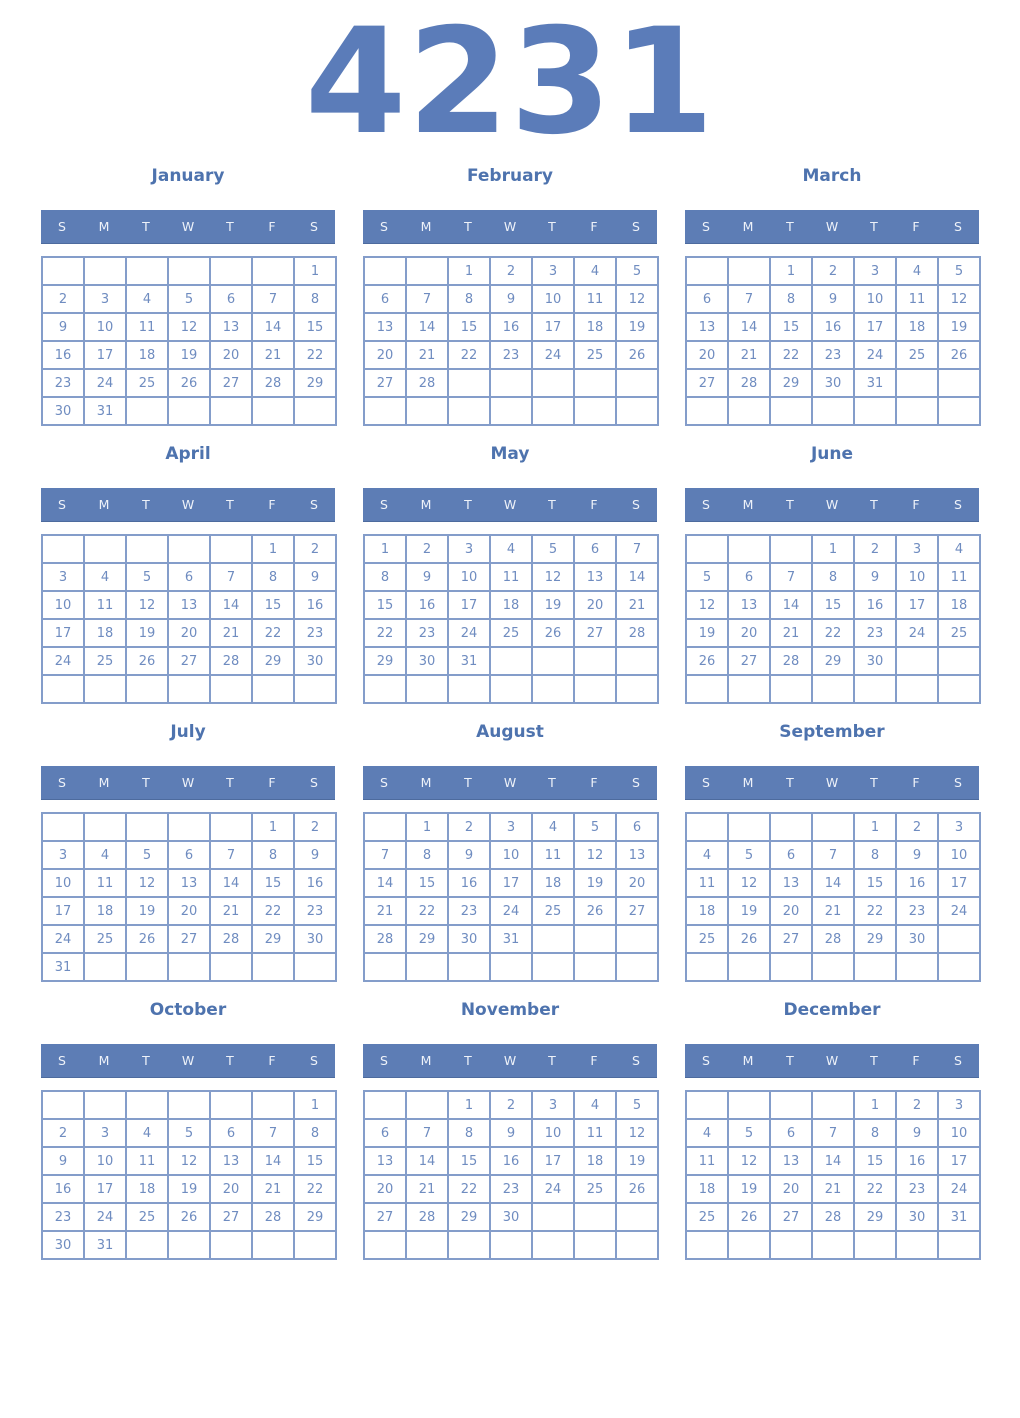  I want to click on day-cell: 31, so click(469, 661).